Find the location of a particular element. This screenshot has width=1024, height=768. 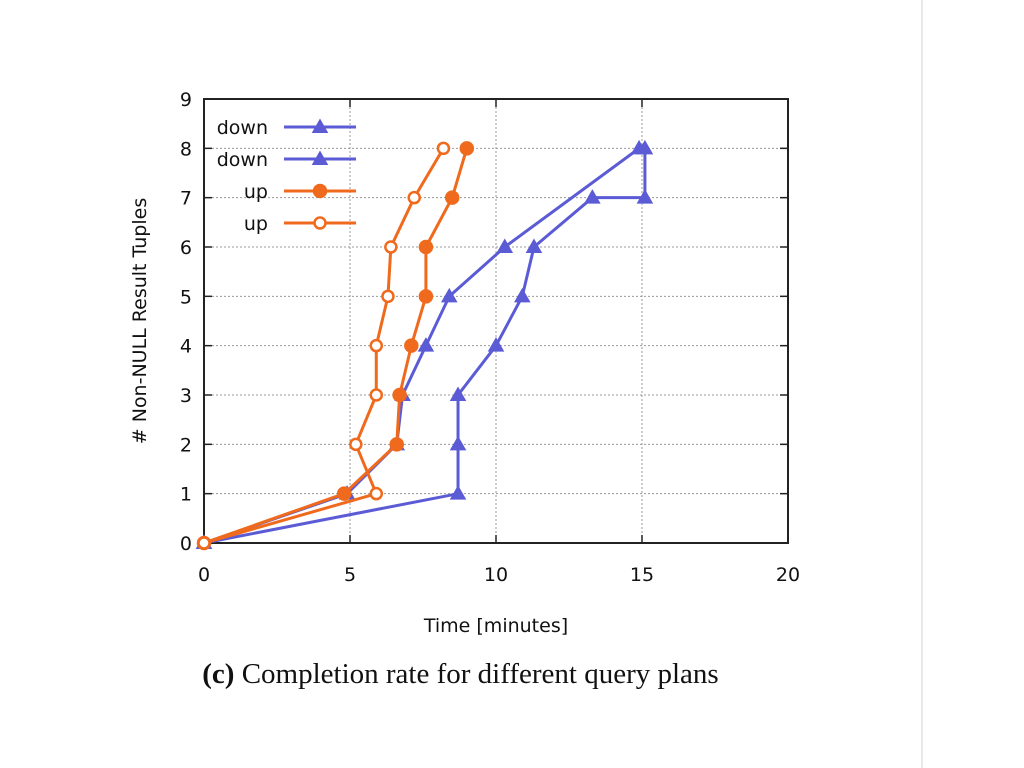

x-tick-label: 15 is located at coordinates (642, 575).